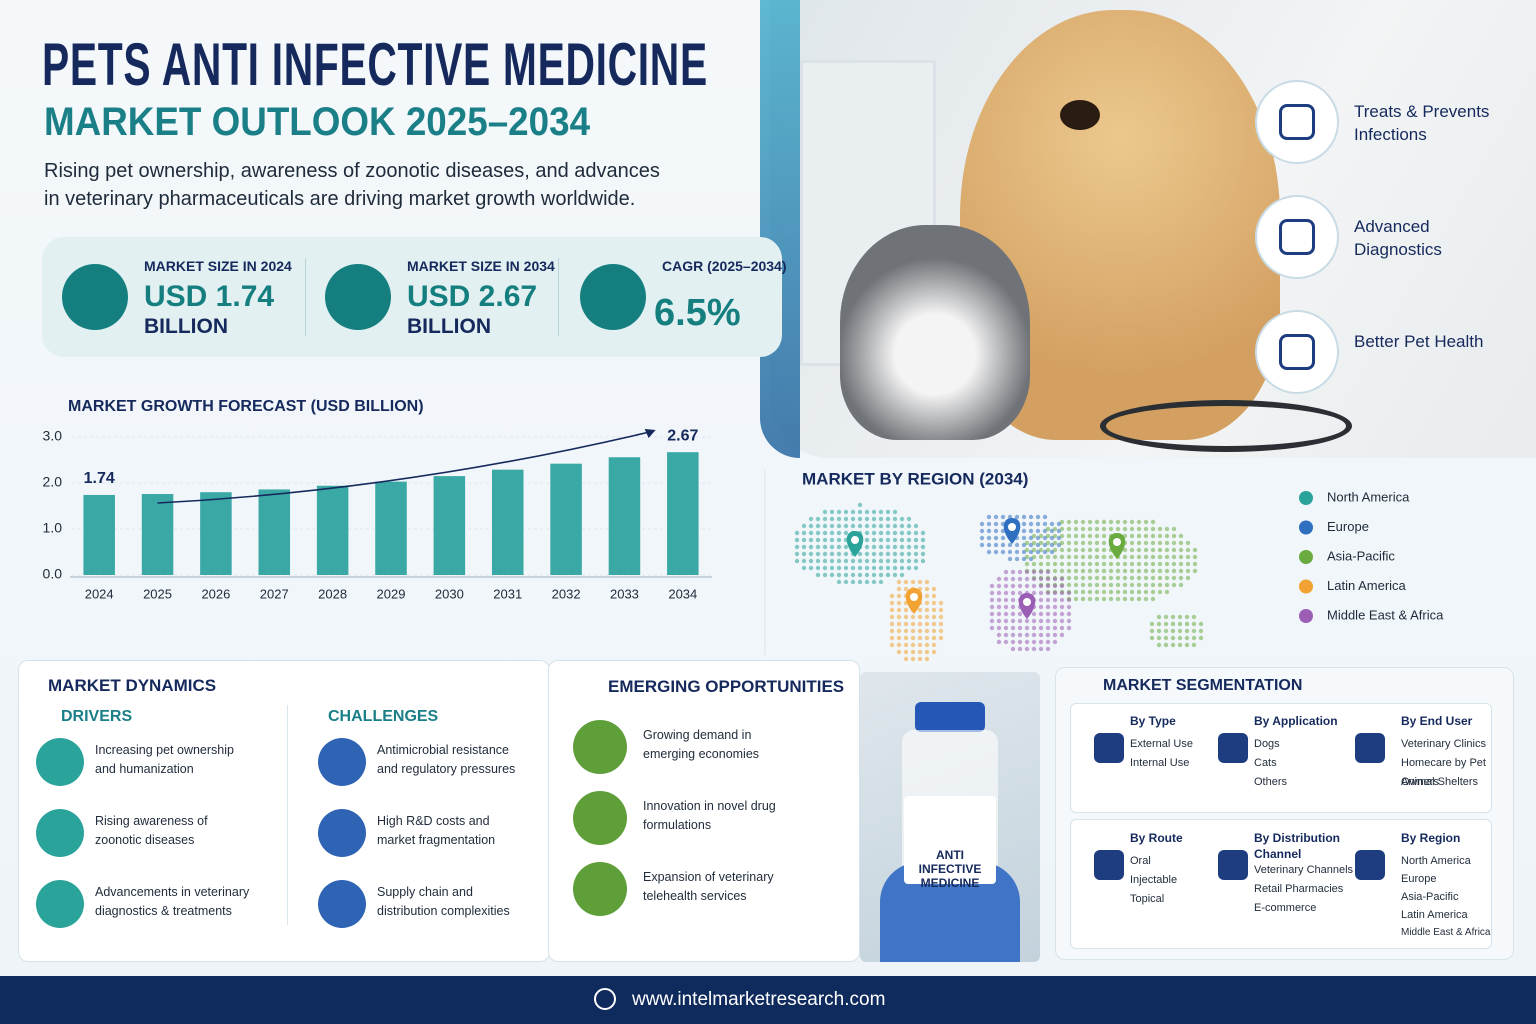  What do you see at coordinates (1430, 897) in the screenshot?
I see `seg-item: Asia-Pacific` at bounding box center [1430, 897].